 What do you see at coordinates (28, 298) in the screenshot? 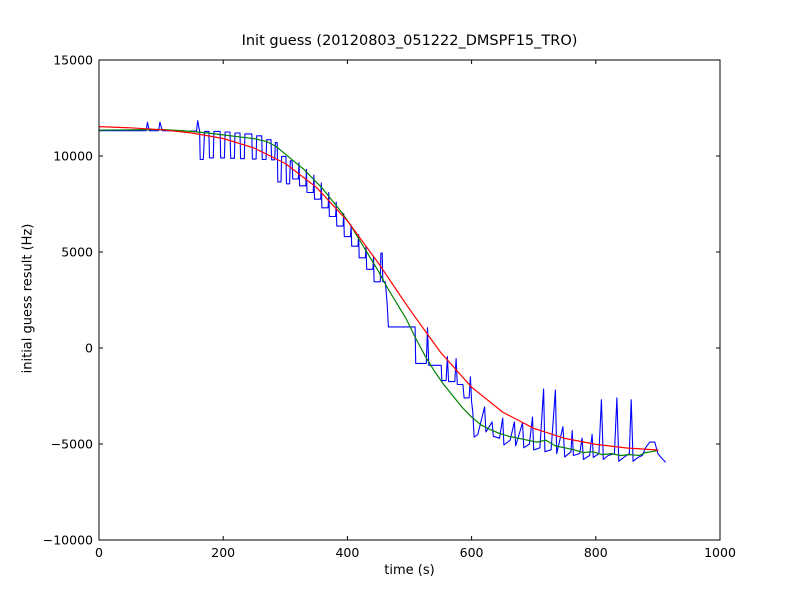
I see `y-axis-label: initial guess result (Hz)` at bounding box center [28, 298].